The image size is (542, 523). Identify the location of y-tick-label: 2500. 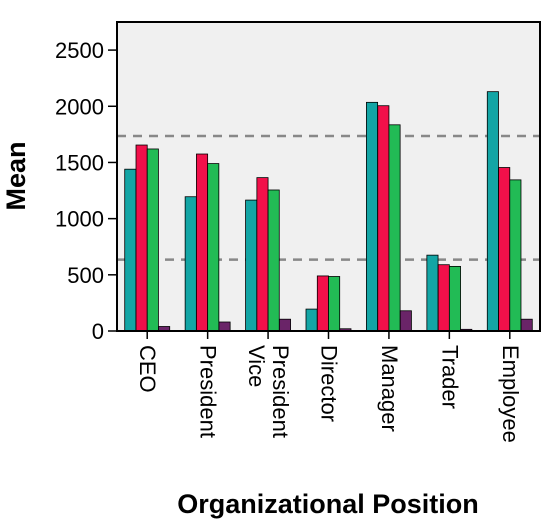
(79, 50).